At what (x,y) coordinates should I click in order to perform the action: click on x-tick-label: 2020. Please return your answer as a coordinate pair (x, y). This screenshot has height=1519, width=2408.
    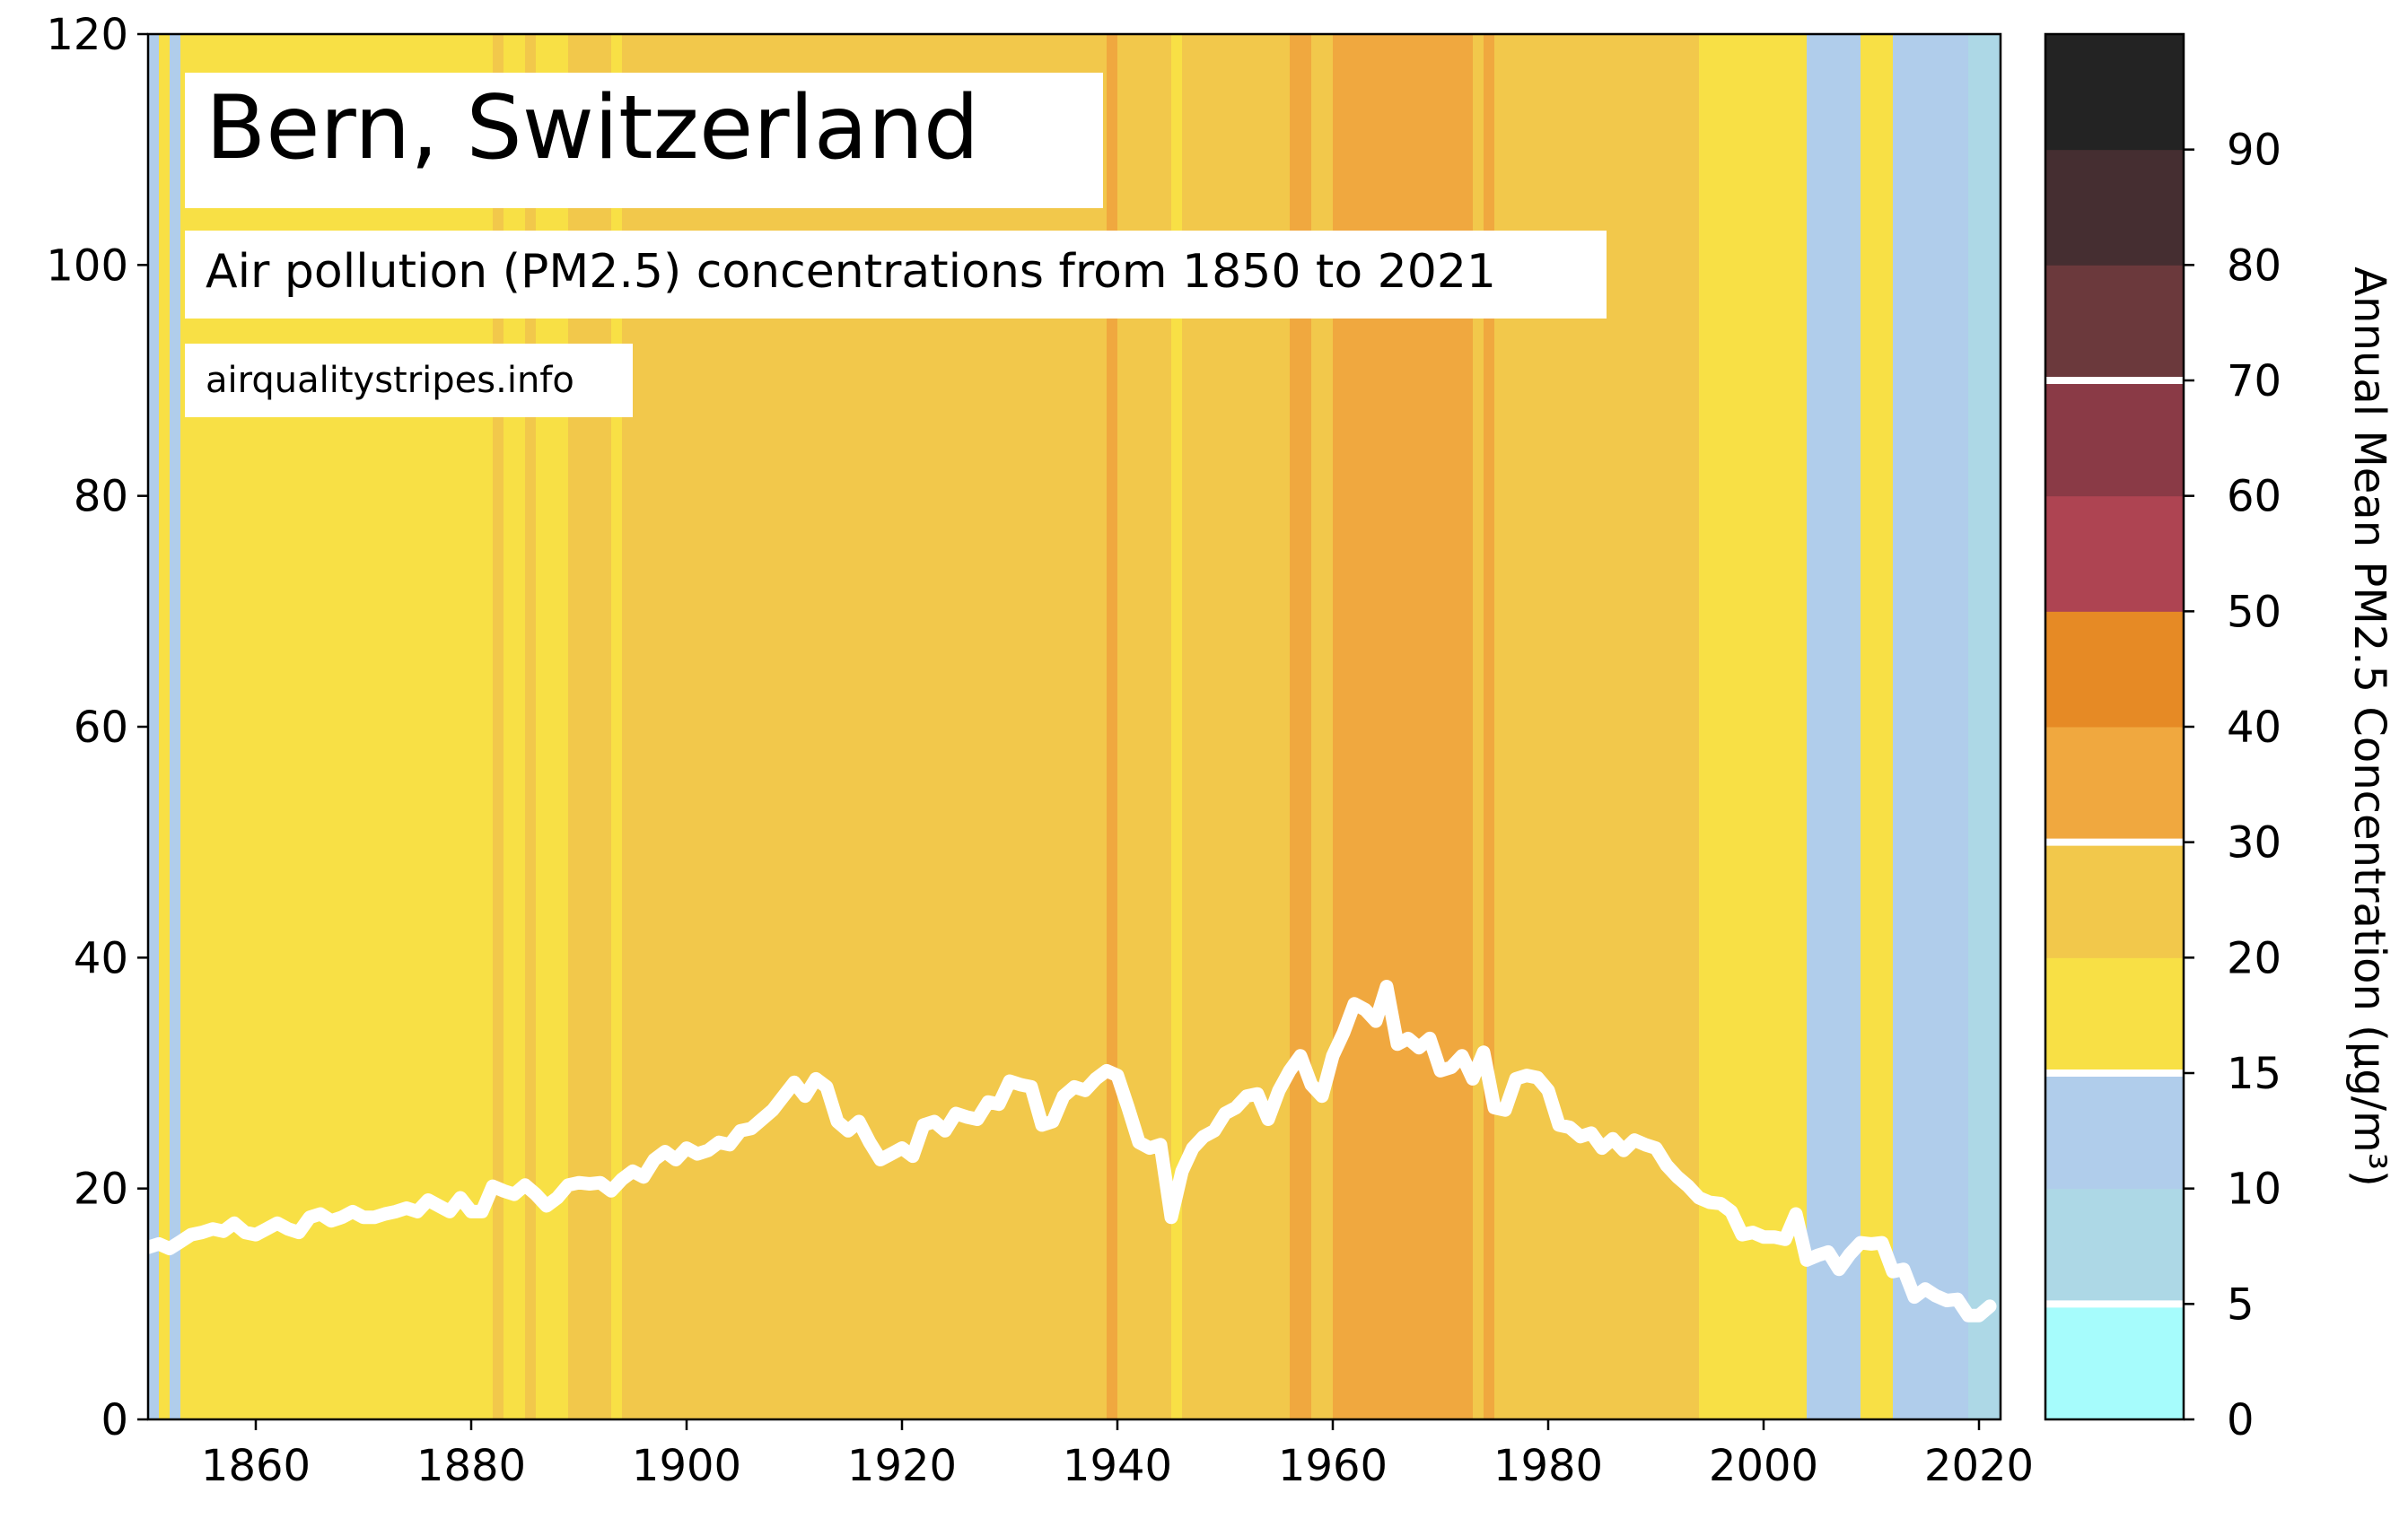
    Looking at the image, I should click on (1979, 1466).